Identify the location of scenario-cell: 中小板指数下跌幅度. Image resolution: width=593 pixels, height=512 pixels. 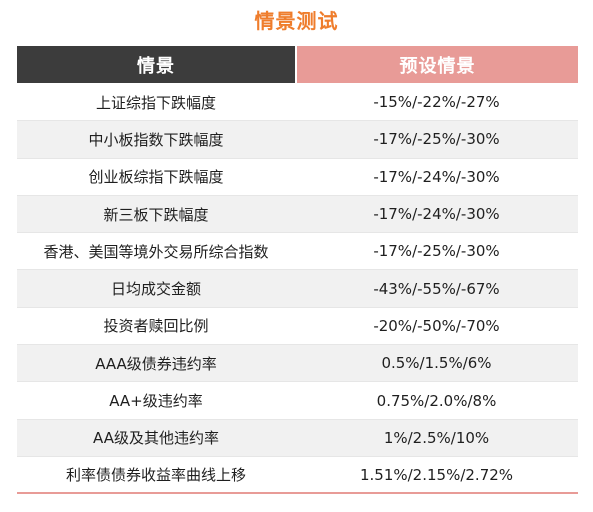
(156, 139).